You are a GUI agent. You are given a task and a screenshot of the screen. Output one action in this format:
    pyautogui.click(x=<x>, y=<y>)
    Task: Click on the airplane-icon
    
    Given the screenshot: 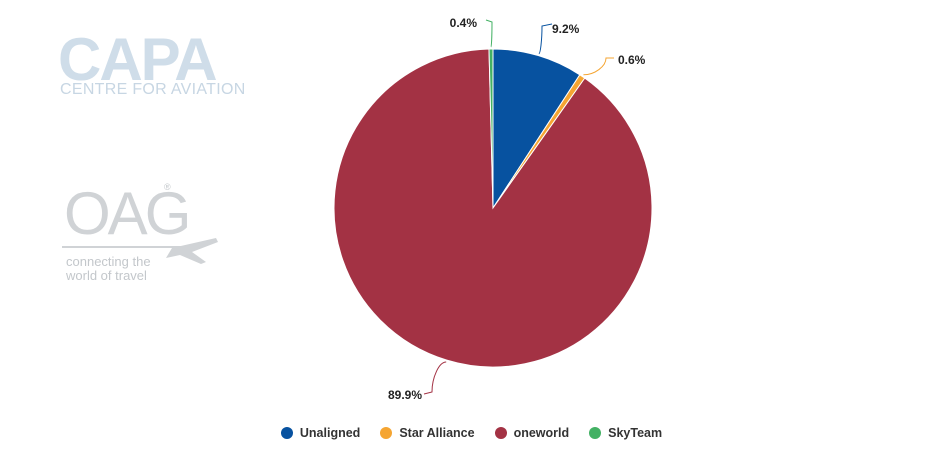 What is the action you would take?
    pyautogui.click(x=140, y=251)
    